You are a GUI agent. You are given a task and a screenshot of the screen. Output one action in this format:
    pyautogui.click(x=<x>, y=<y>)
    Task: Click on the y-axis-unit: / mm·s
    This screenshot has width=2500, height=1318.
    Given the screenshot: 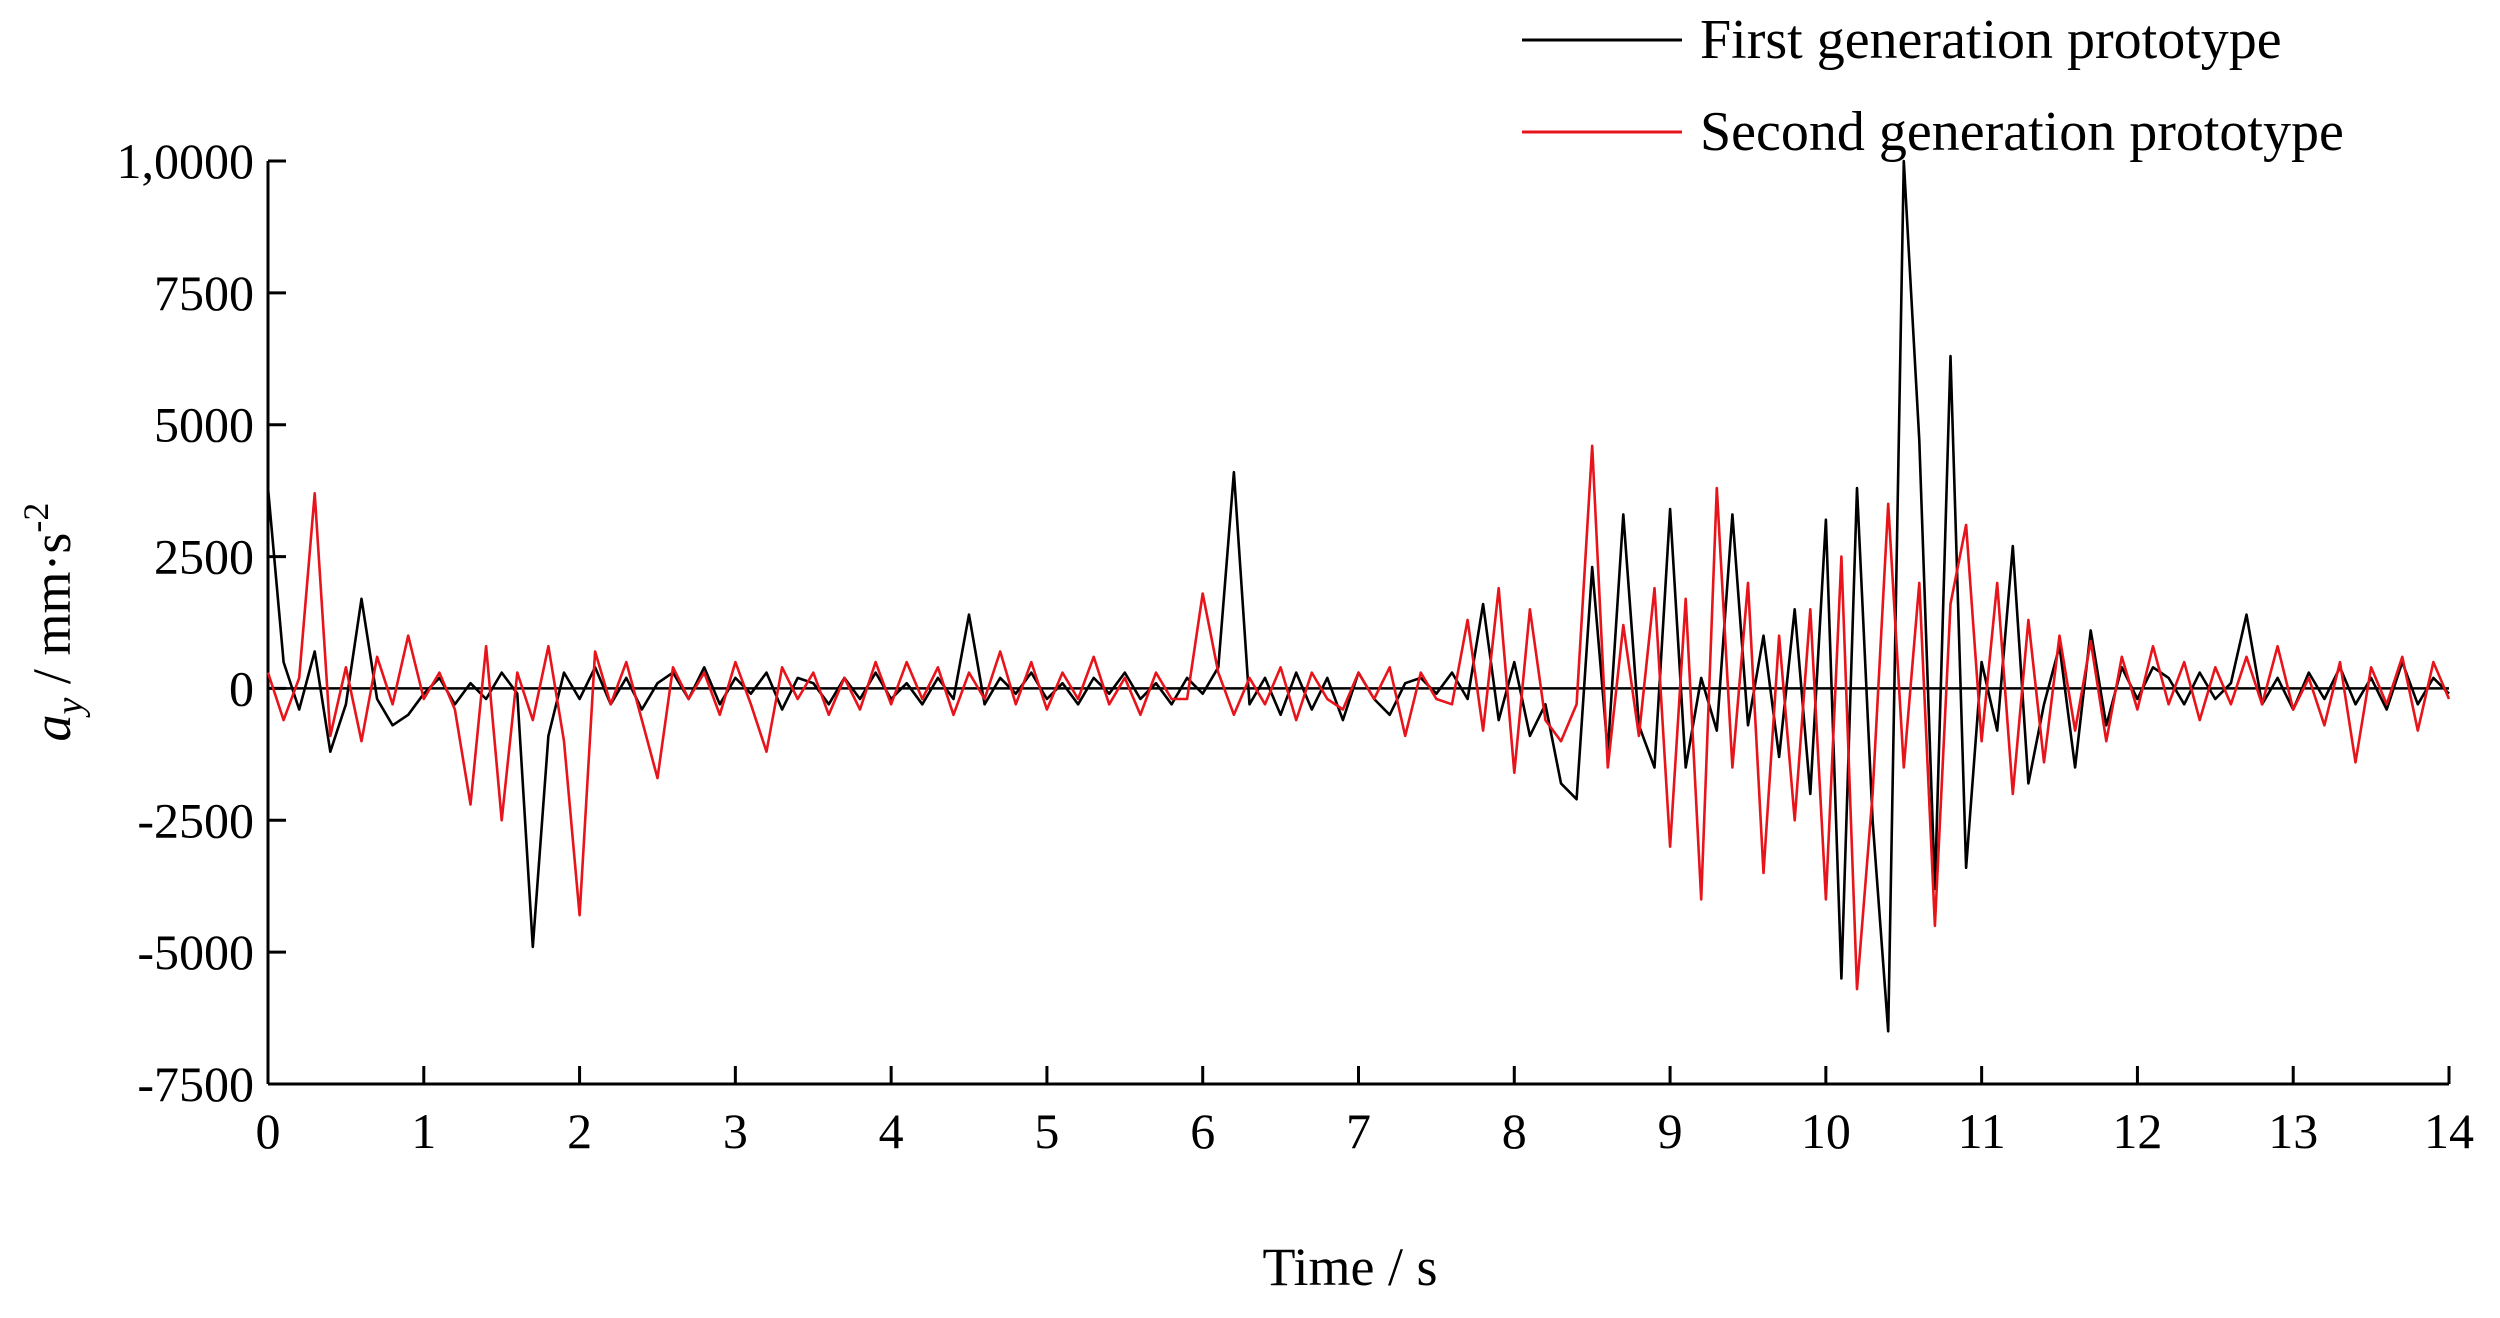 What is the action you would take?
    pyautogui.click(x=52, y=615)
    